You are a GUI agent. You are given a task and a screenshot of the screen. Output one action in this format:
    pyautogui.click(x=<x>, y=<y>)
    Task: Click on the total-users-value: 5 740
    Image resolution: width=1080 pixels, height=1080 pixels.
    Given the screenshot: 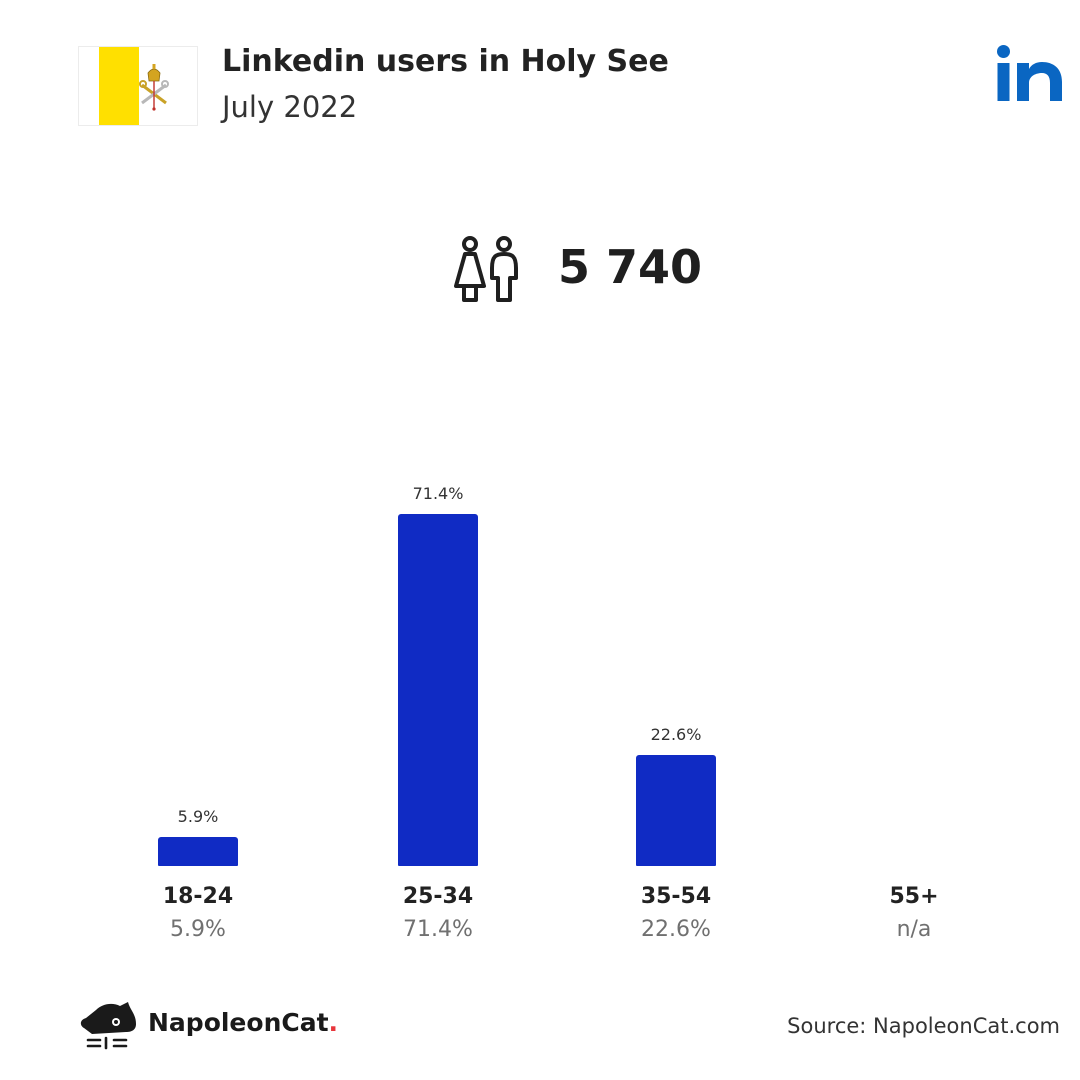 What is the action you would take?
    pyautogui.click(x=630, y=267)
    